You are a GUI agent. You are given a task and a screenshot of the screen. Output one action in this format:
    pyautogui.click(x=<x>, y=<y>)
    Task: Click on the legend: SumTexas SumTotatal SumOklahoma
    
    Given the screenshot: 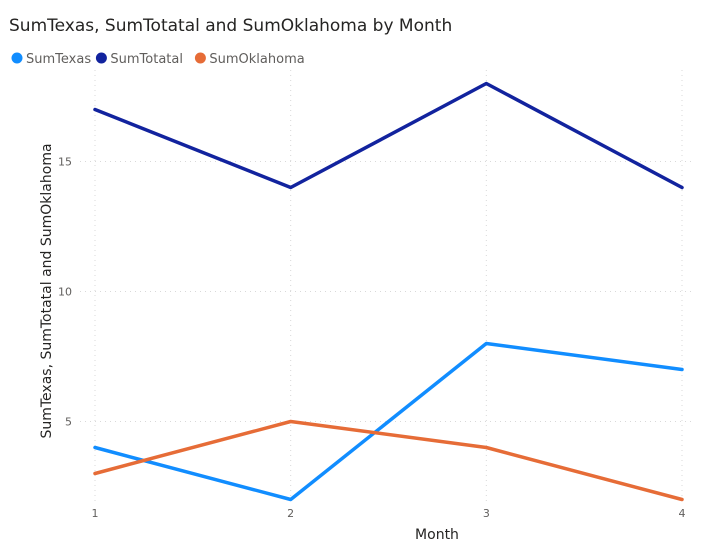 What is the action you would take?
    pyautogui.click(x=158, y=59)
    